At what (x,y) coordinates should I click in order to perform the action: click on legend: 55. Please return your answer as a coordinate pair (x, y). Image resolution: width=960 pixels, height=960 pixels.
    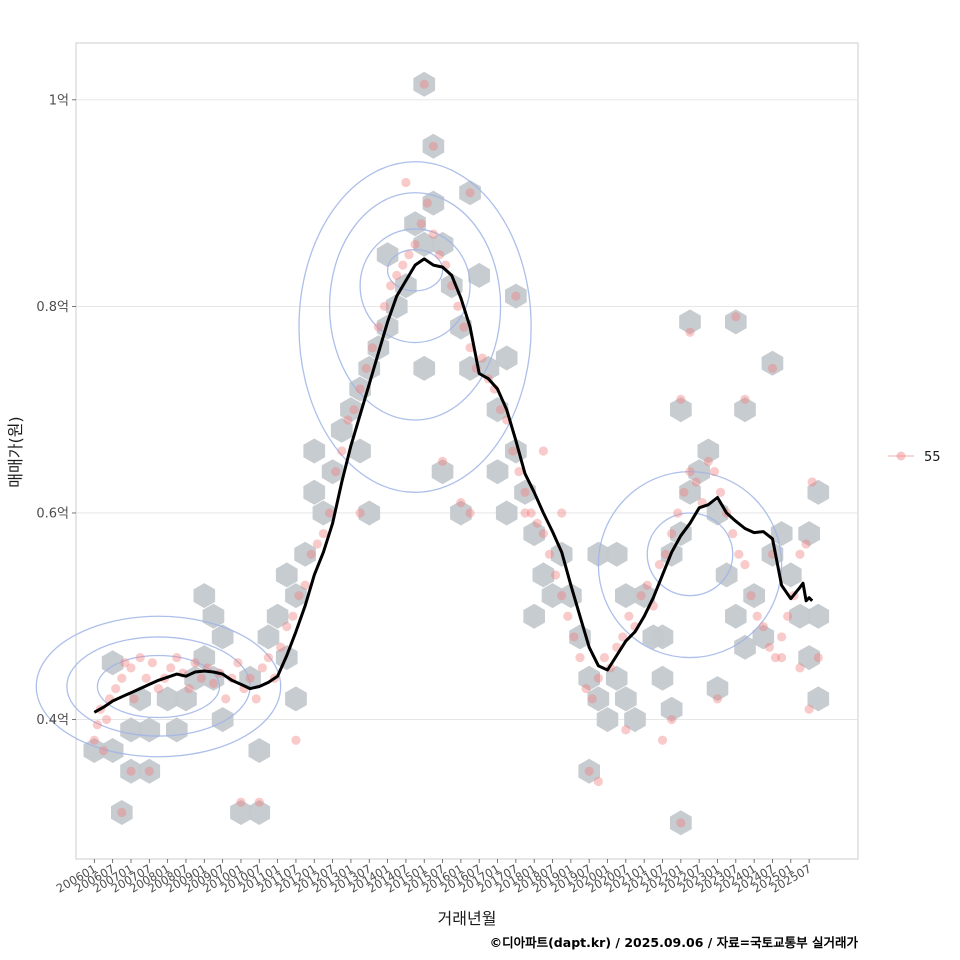
    Looking at the image, I should click on (914, 457).